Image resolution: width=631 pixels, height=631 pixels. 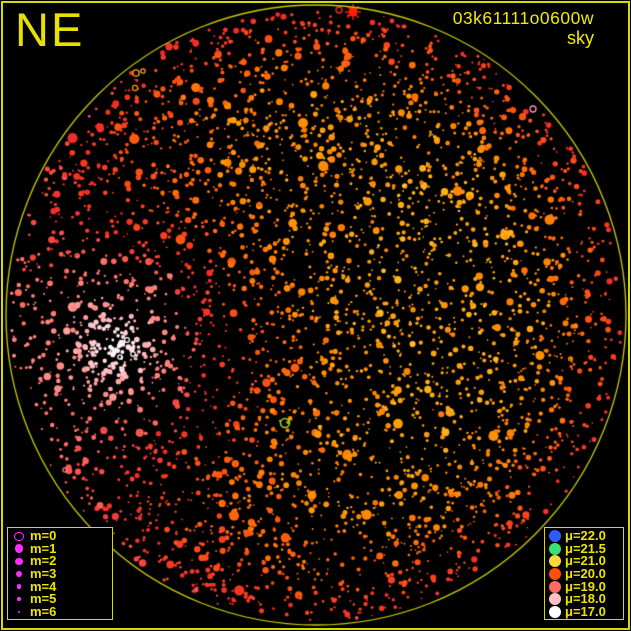 I want to click on orientation-label: NE, so click(x=50, y=29).